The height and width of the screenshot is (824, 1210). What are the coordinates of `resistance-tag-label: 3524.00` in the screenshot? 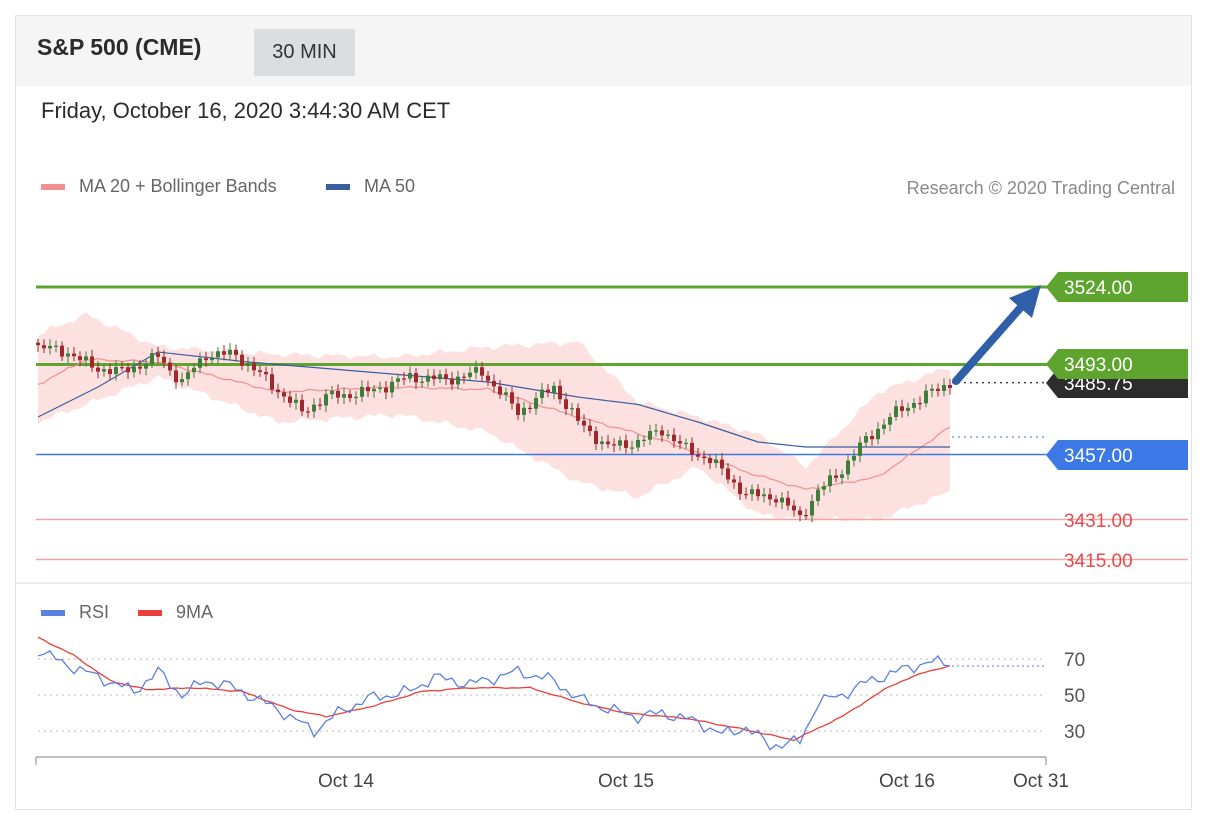 It's located at (1098, 288).